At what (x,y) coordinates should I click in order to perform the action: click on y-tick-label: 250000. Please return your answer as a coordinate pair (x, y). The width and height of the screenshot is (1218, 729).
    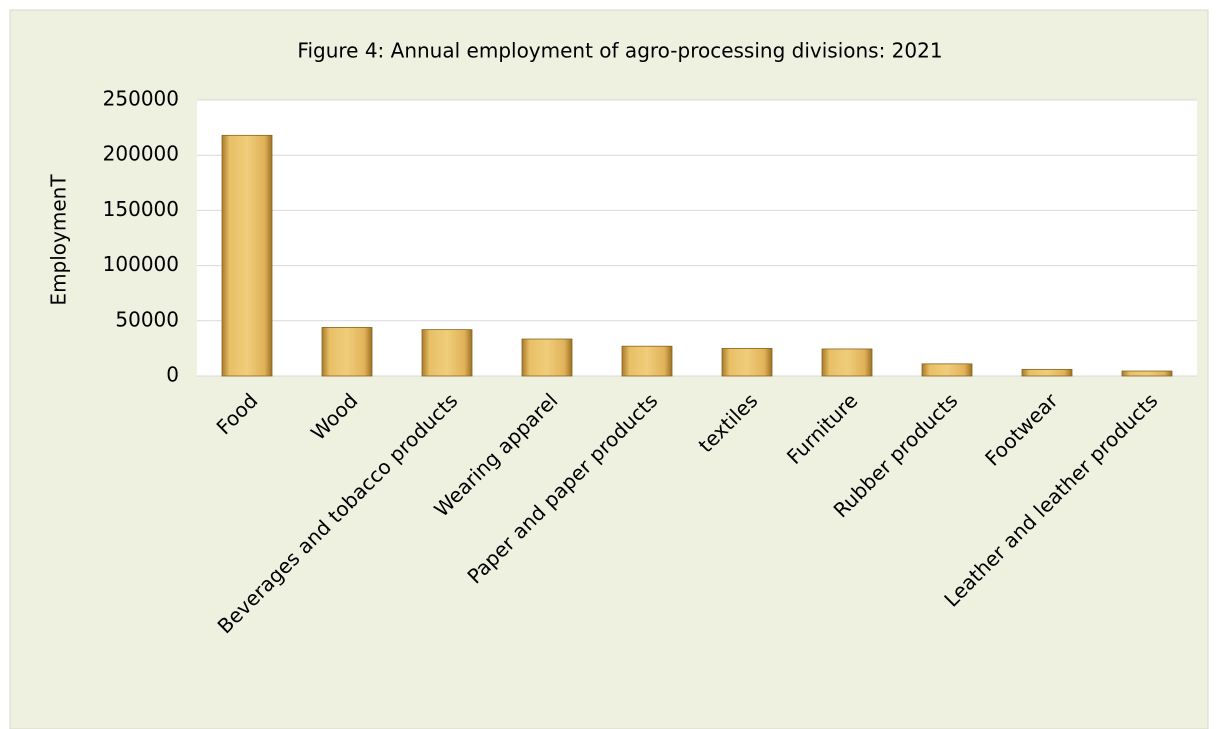
    Looking at the image, I should click on (141, 99).